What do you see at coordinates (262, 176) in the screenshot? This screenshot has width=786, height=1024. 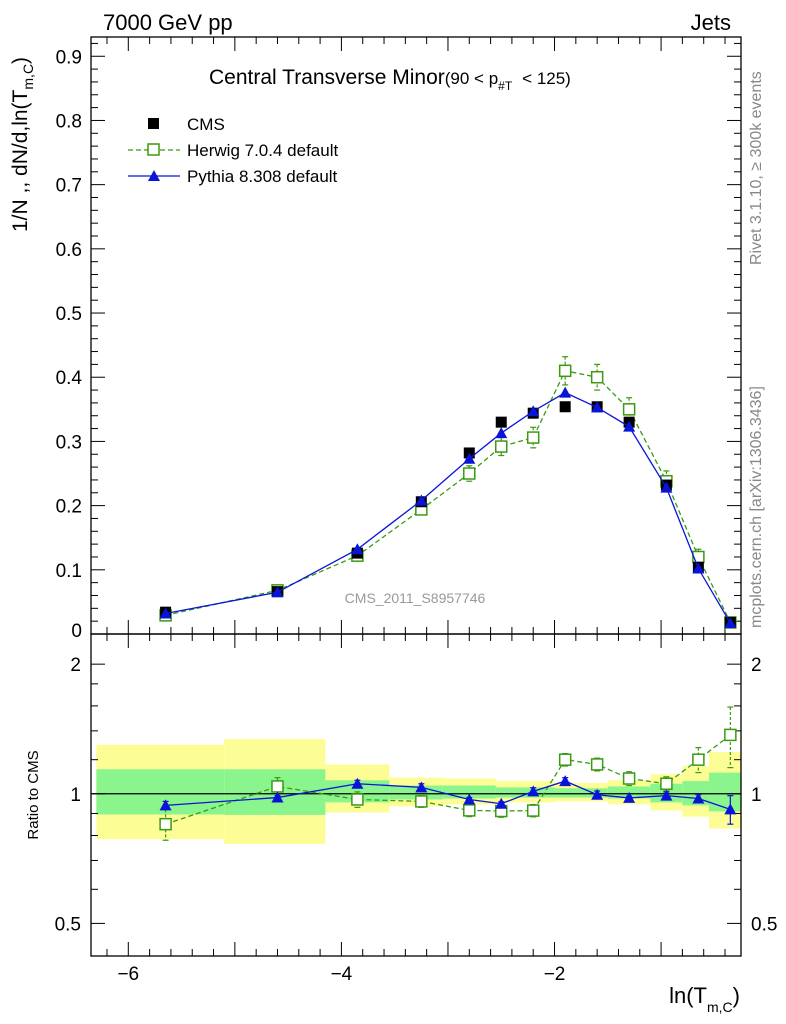 I see `legend-pythia-label: Pythia 8.308 default` at bounding box center [262, 176].